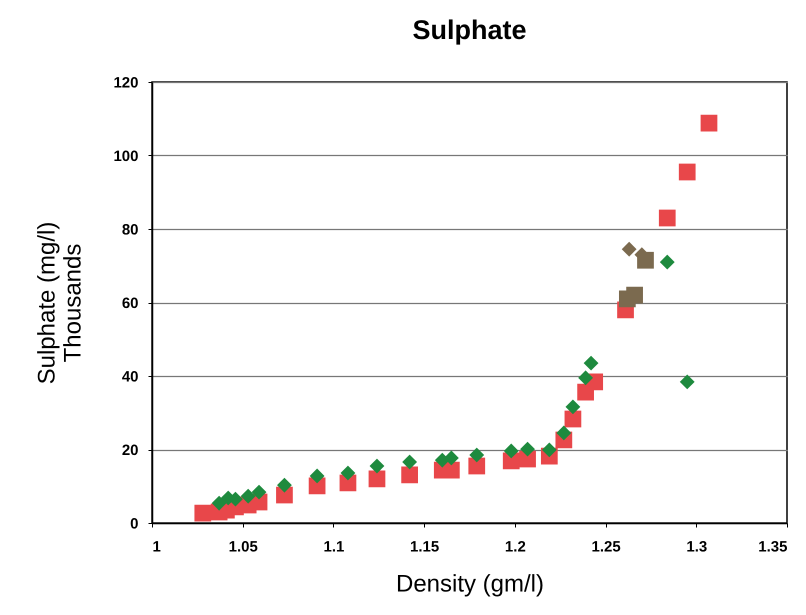 This screenshot has width=806, height=615. What do you see at coordinates (469, 30) in the screenshot?
I see `chart-title: Sulphate` at bounding box center [469, 30].